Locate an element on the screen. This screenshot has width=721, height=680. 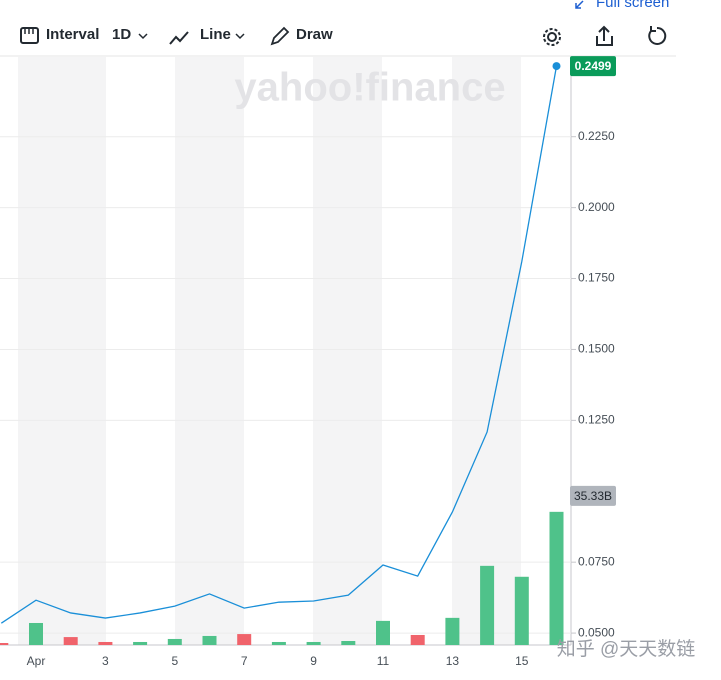
watermark: yahoo!finance is located at coordinates (369, 88).